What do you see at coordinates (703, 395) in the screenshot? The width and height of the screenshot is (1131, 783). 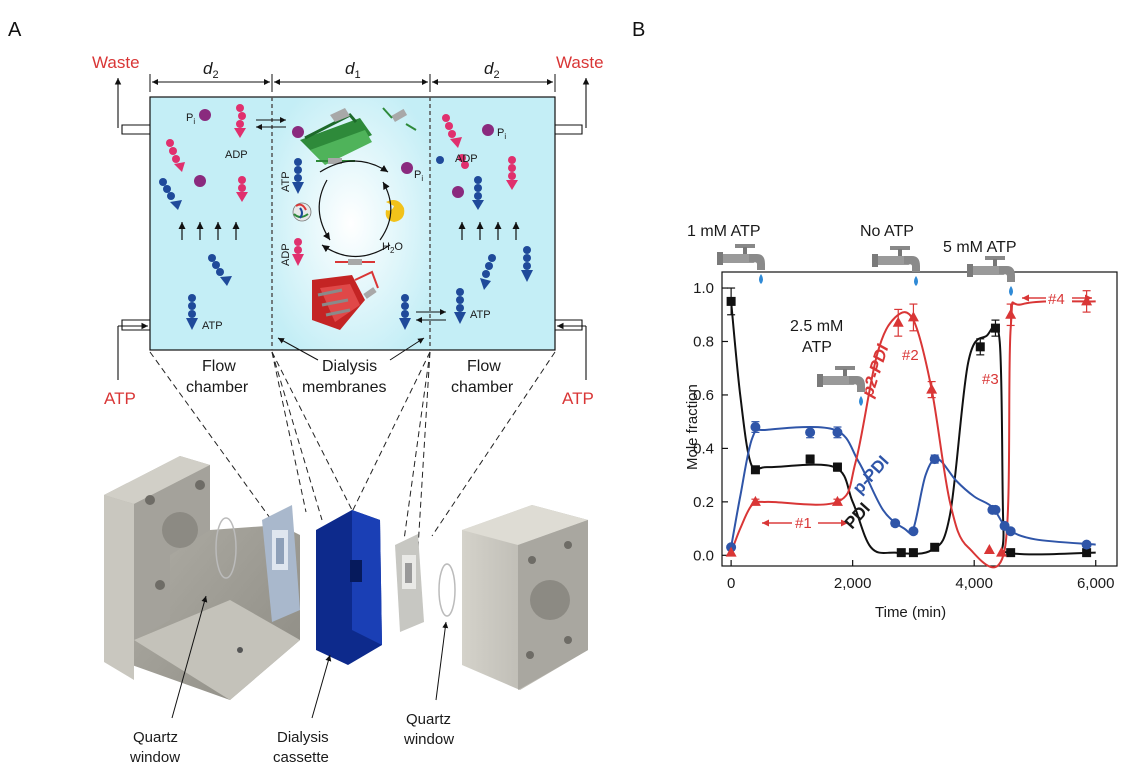 I see `y-tick-label: 0.6` at bounding box center [703, 395].